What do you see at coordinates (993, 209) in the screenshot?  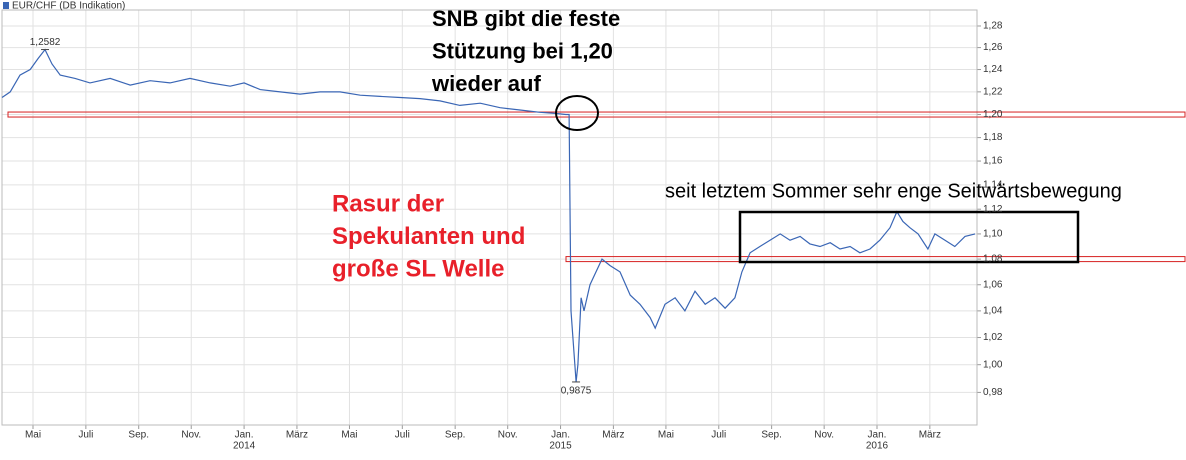 I see `y-tick-label: 1,12` at bounding box center [993, 209].